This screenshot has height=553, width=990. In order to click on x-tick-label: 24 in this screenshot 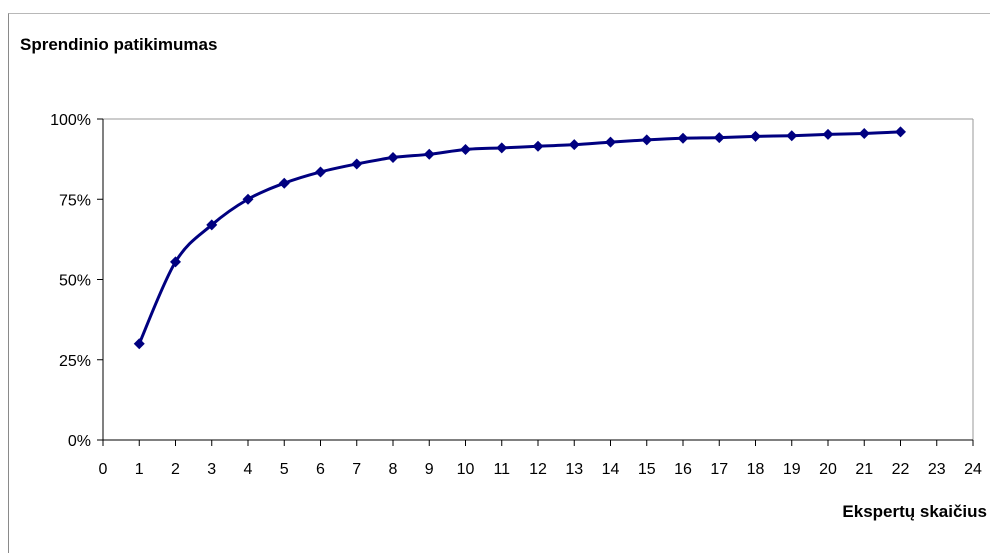, I will do `click(973, 469)`.